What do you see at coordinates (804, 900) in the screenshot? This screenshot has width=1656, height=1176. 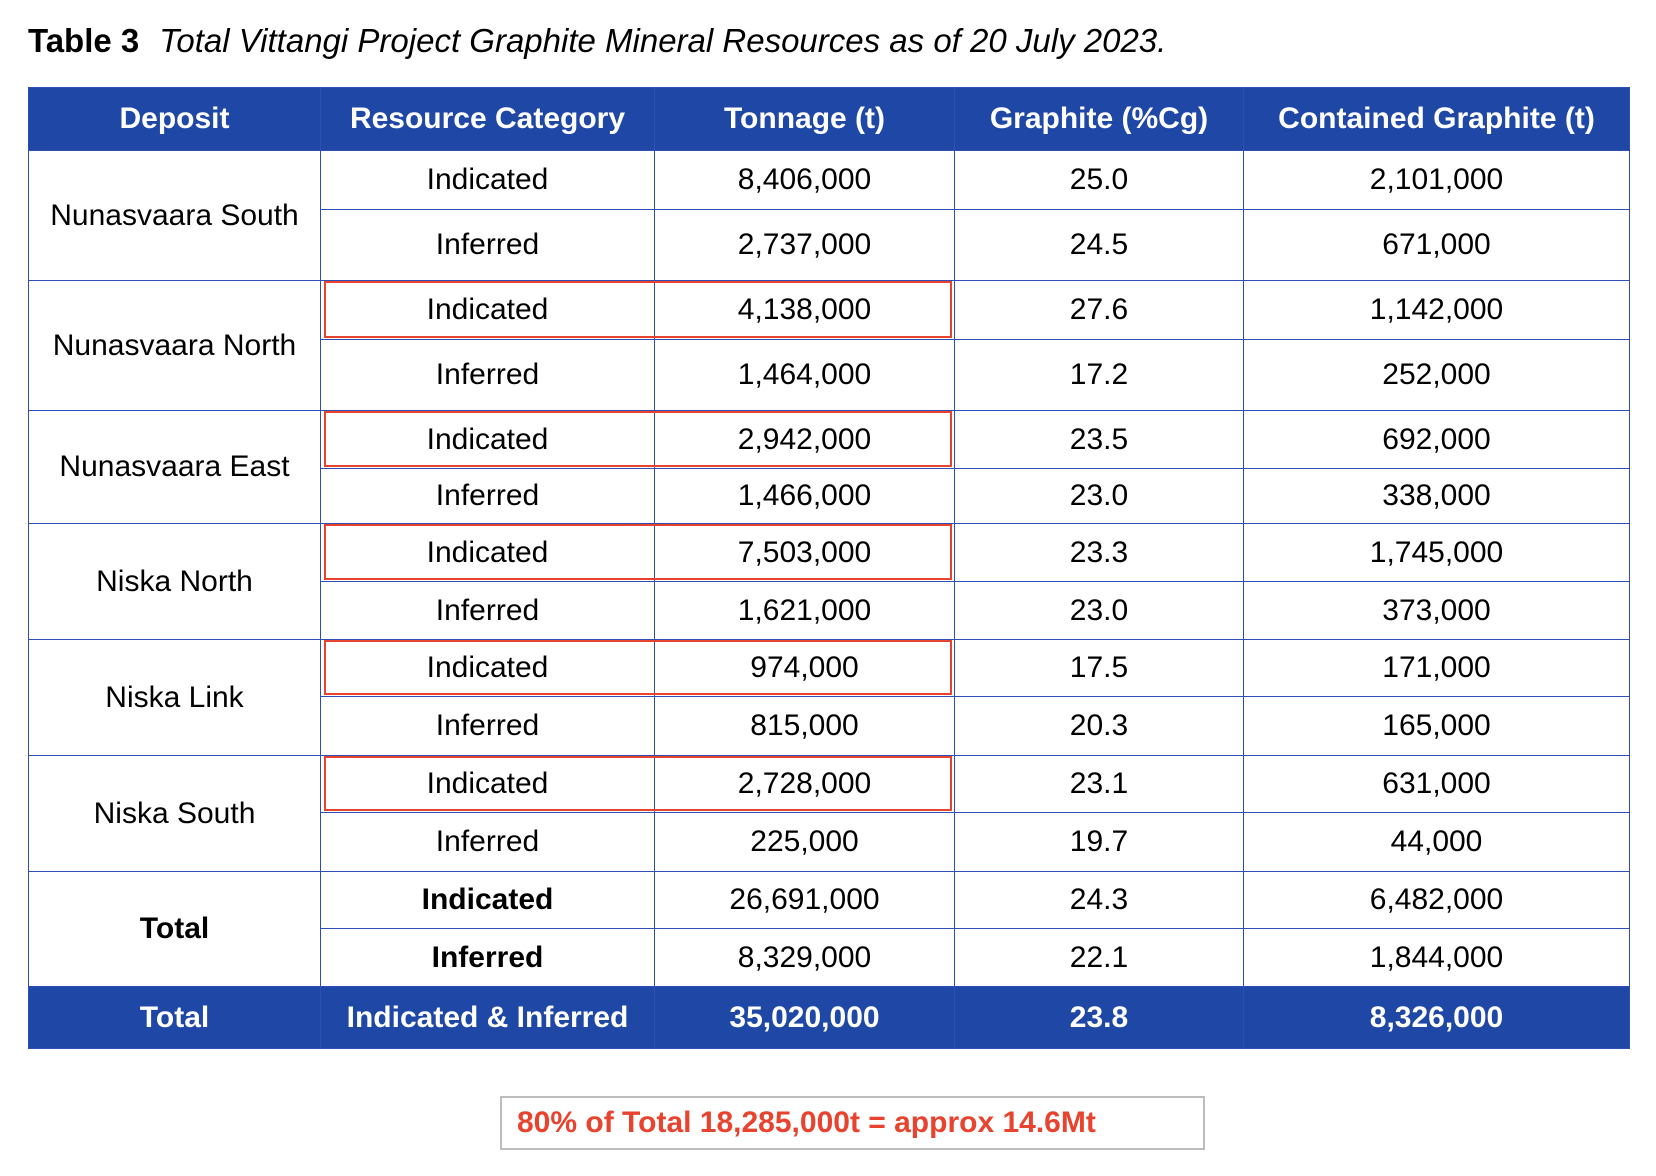 I see `tonnage-cell: 26,691,000` at bounding box center [804, 900].